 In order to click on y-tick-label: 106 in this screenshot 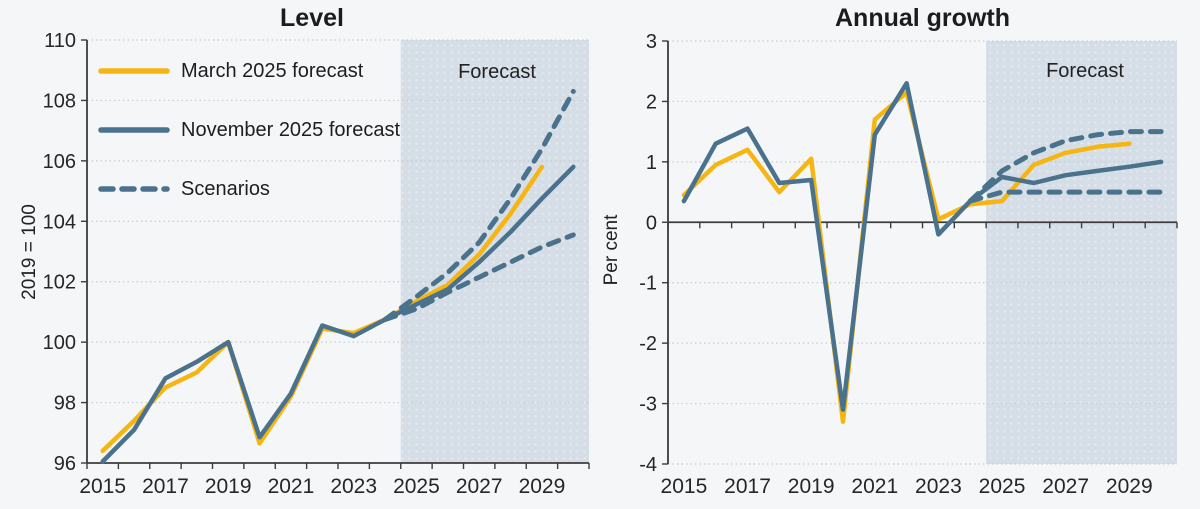, I will do `click(59, 162)`.